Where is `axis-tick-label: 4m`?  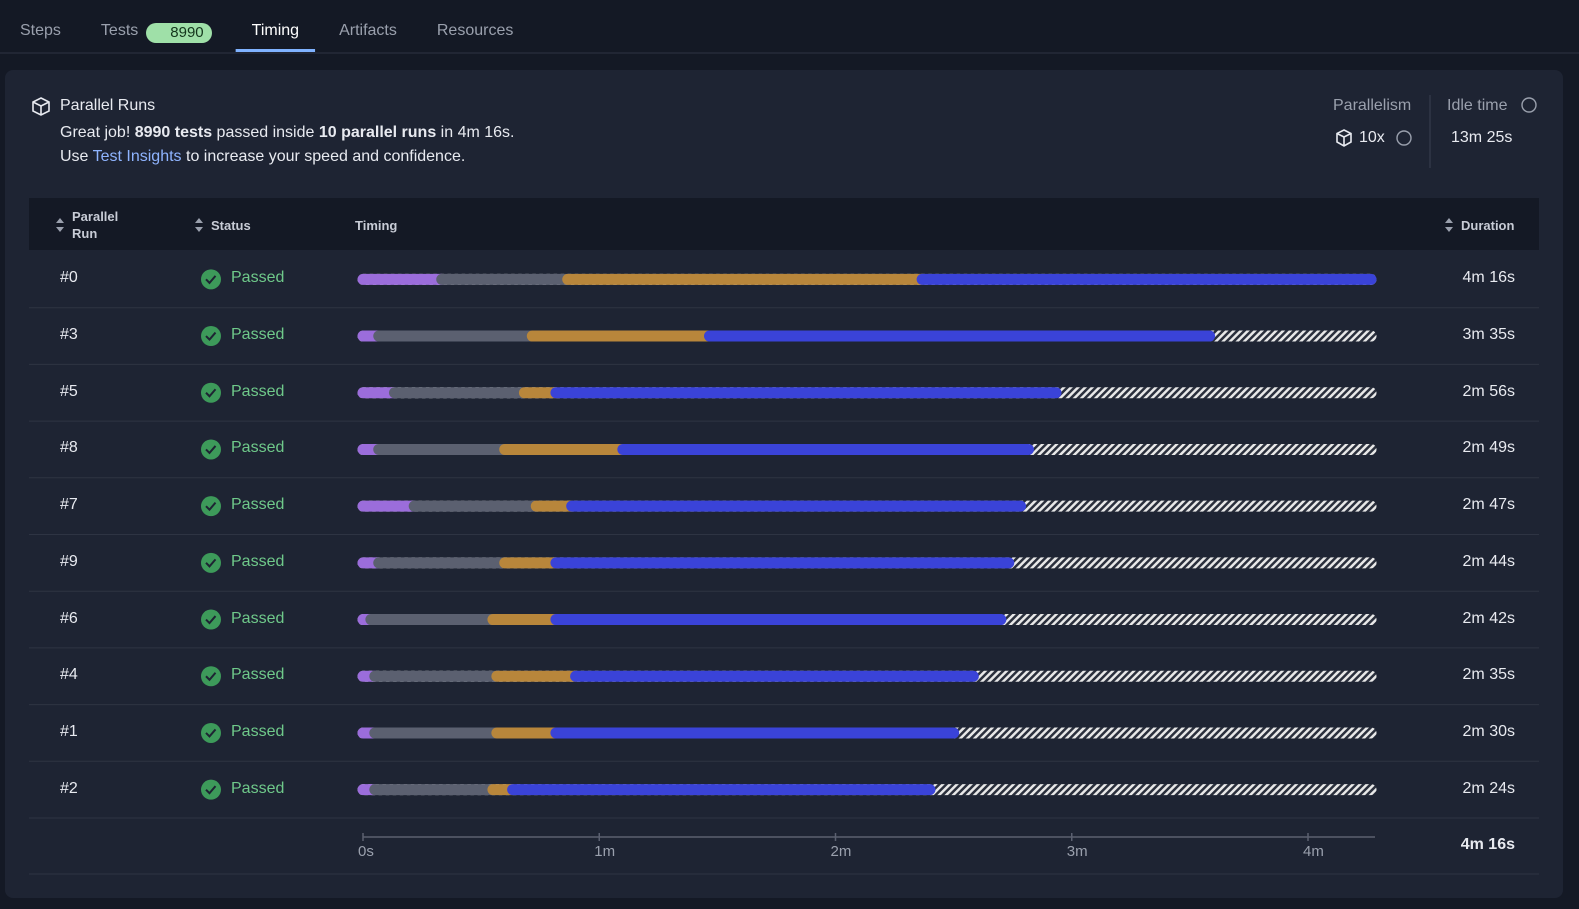
axis-tick-label: 4m is located at coordinates (1313, 851).